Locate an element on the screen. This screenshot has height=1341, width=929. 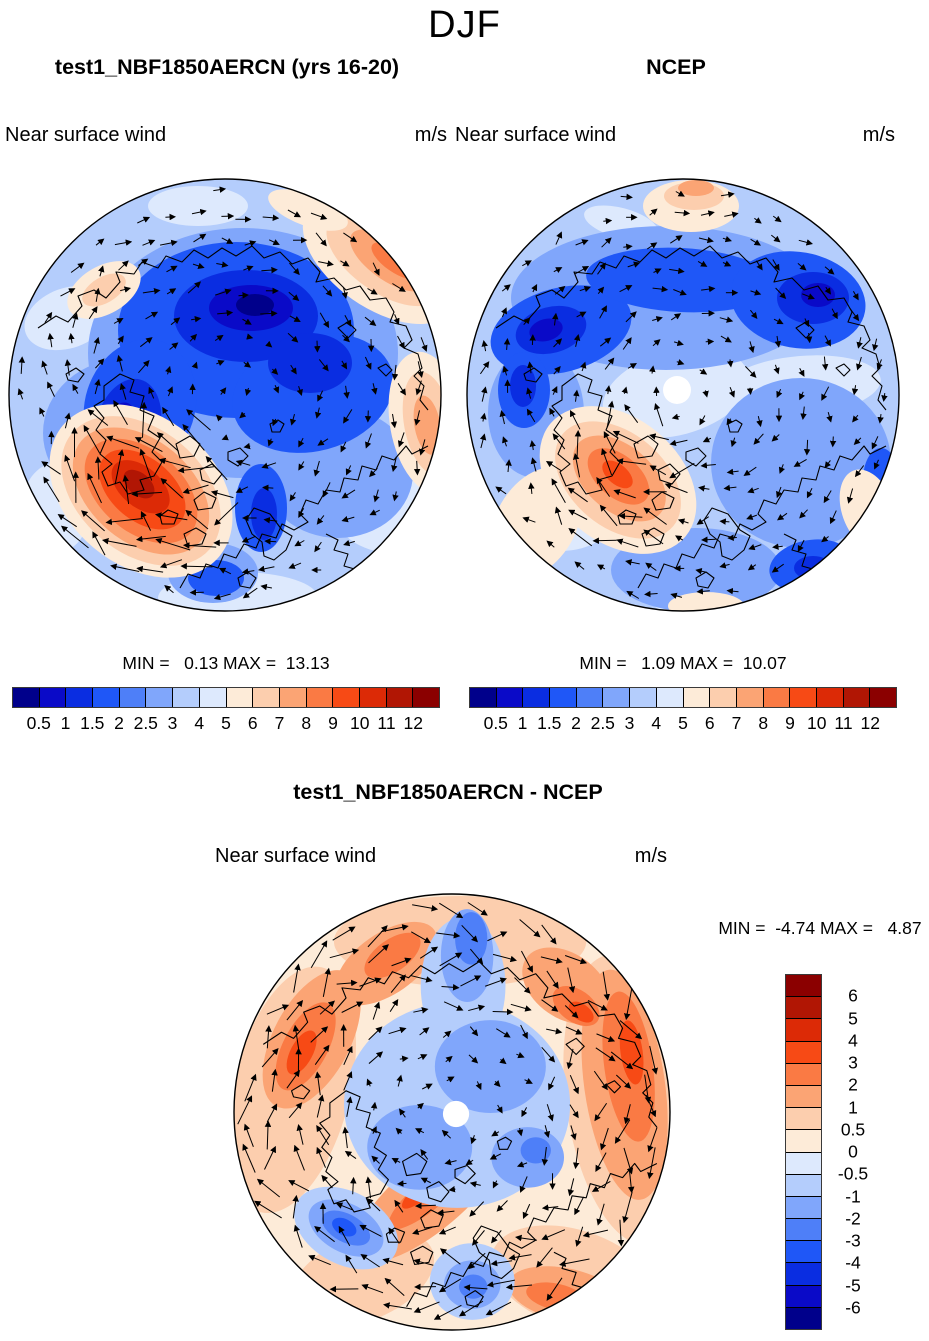
colorbar-ticks-obs: 0.5 1 1.5 2 2.5 3 4 5 6 7 8 9 10 11 12 is located at coordinates (683, 710).